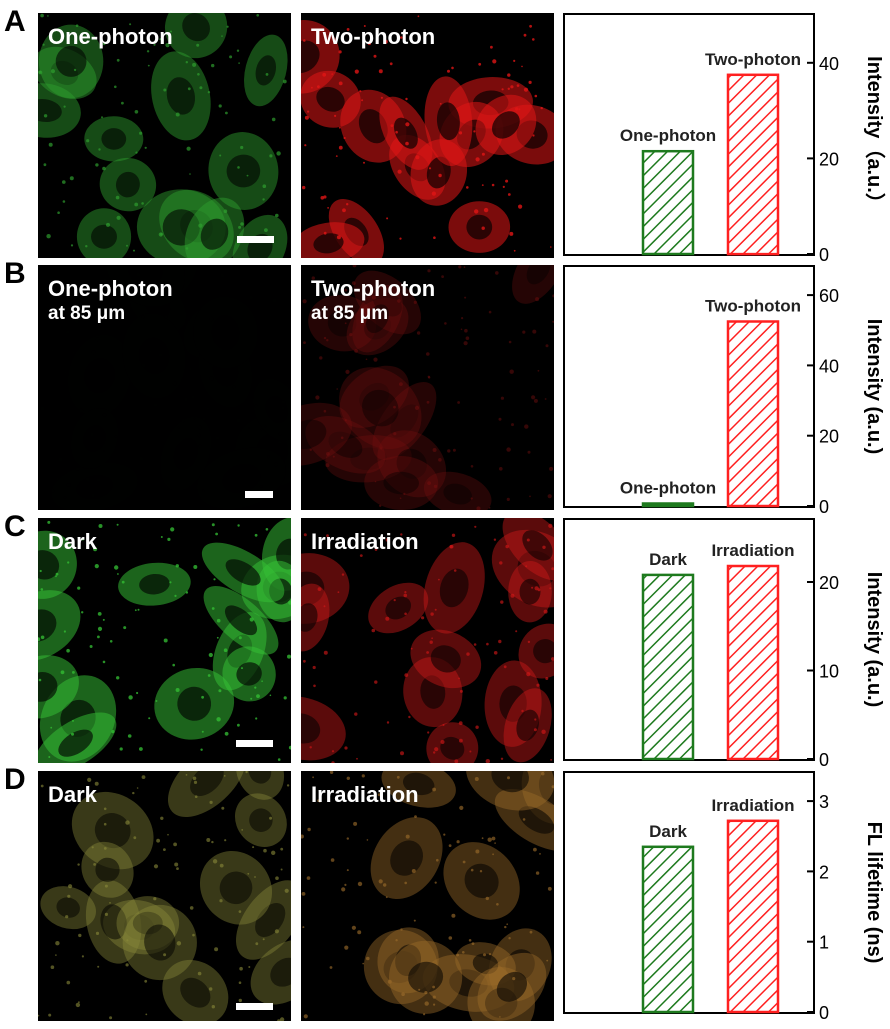 This screenshot has width=890, height=1029. What do you see at coordinates (15, 273) in the screenshot?
I see `panel-letter: B` at bounding box center [15, 273].